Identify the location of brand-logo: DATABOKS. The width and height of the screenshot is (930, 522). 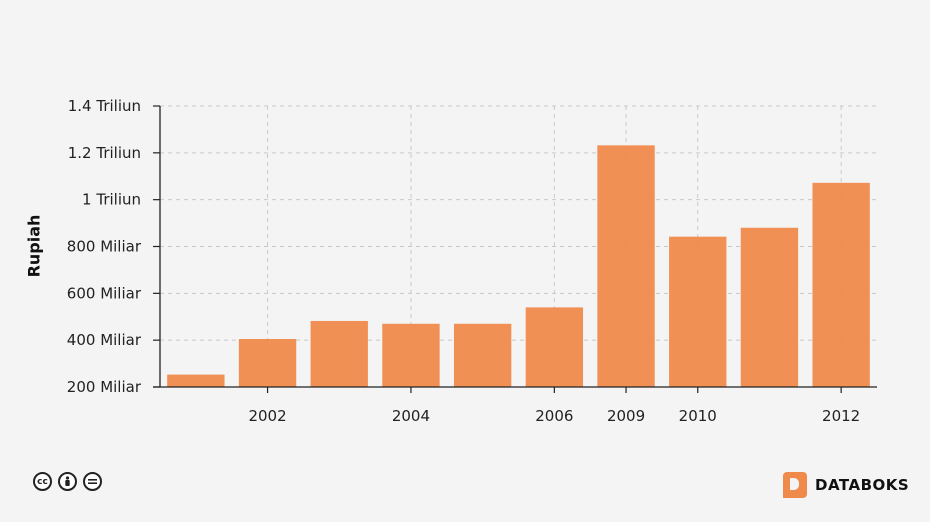
(846, 485).